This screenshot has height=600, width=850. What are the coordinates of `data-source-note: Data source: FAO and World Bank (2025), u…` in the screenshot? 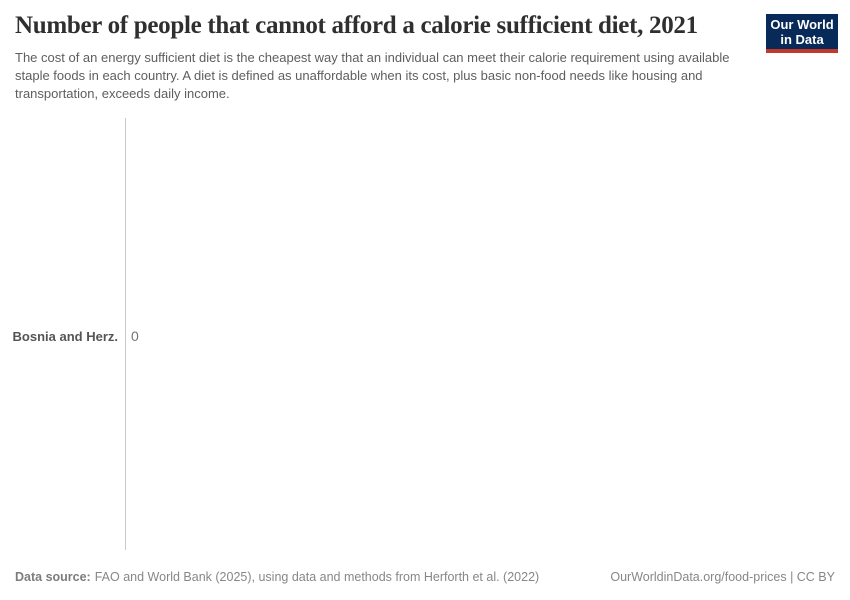 It's located at (277, 577).